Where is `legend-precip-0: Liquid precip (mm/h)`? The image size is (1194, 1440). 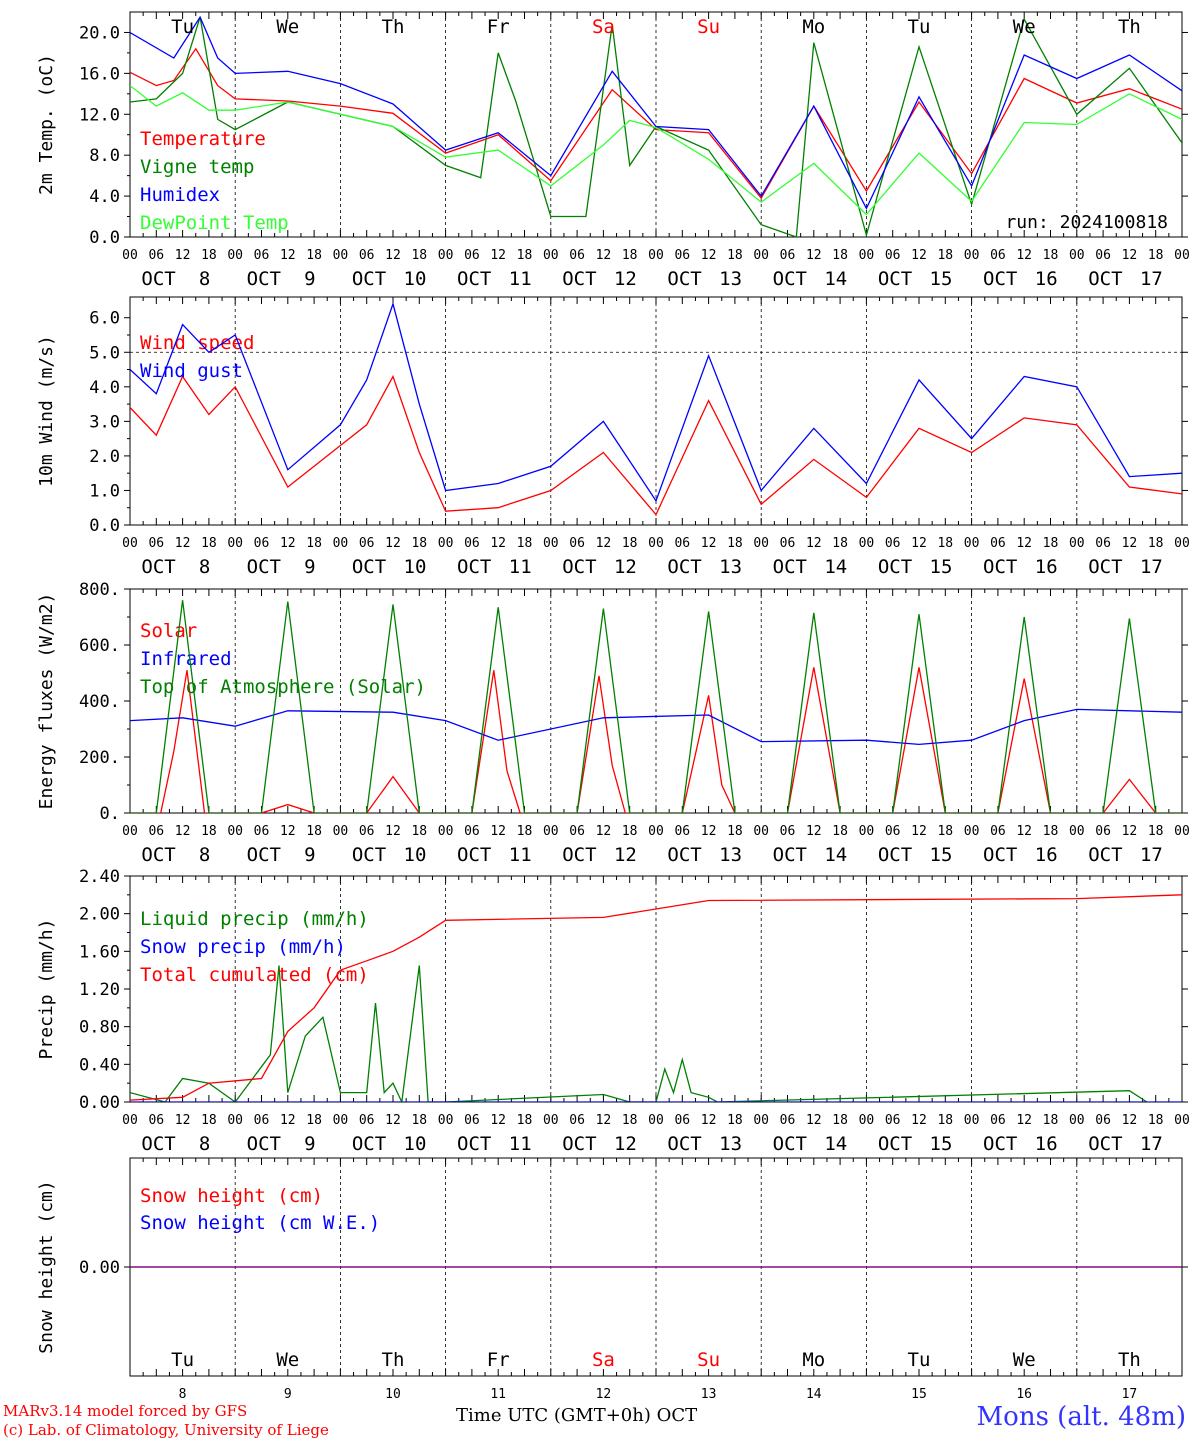
legend-precip-0: Liquid precip (mm/h) is located at coordinates (254, 919).